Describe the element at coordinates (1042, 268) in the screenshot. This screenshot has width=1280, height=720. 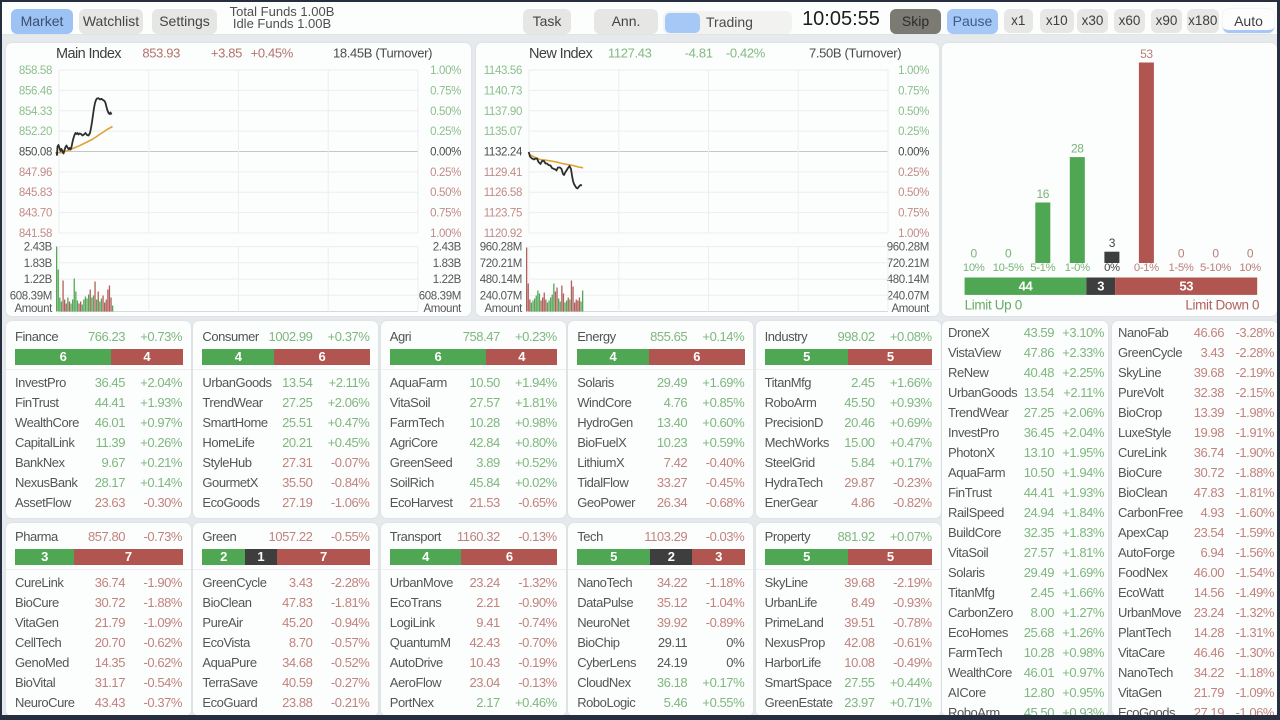
I see `svg-text: 5-1%` at that location.